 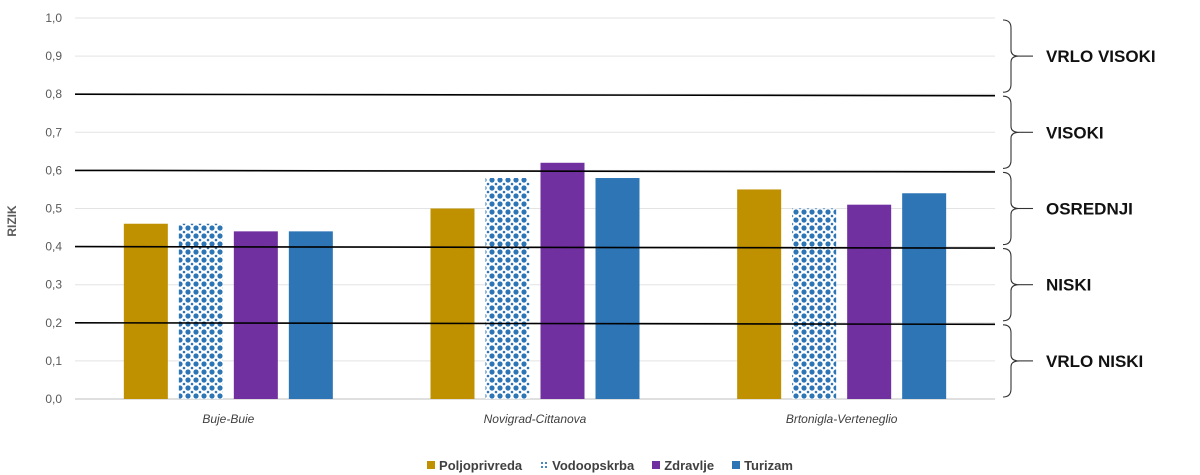 What do you see at coordinates (12, 221) in the screenshot?
I see `y-axis-label: RIZIK` at bounding box center [12, 221].